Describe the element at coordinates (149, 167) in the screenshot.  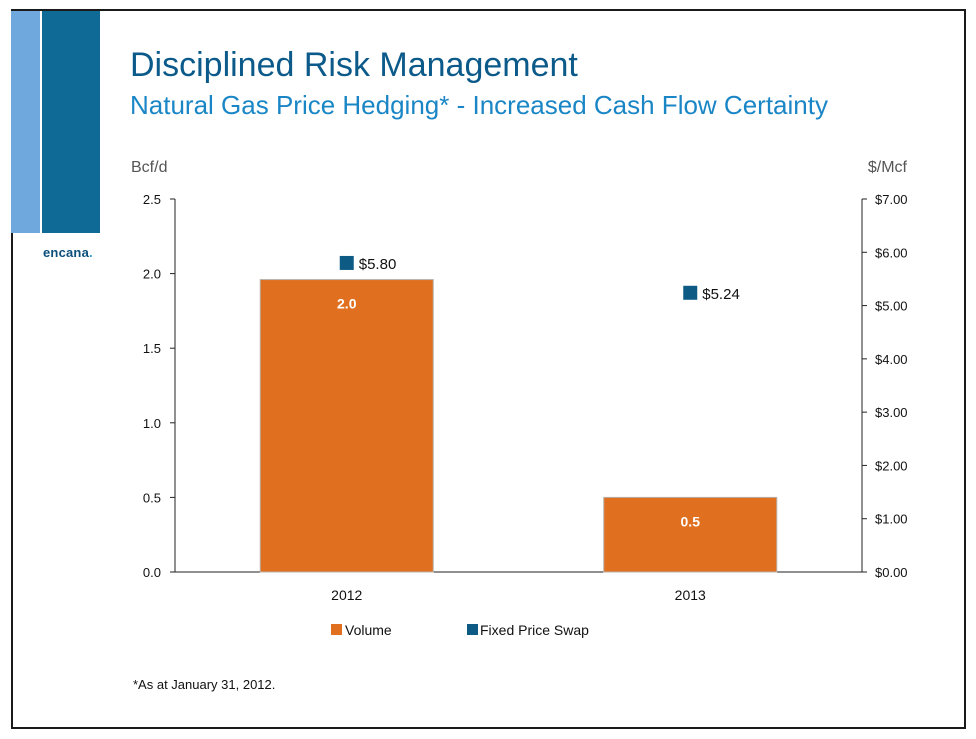
I see `left-axis-label: Bcf/d` at that location.